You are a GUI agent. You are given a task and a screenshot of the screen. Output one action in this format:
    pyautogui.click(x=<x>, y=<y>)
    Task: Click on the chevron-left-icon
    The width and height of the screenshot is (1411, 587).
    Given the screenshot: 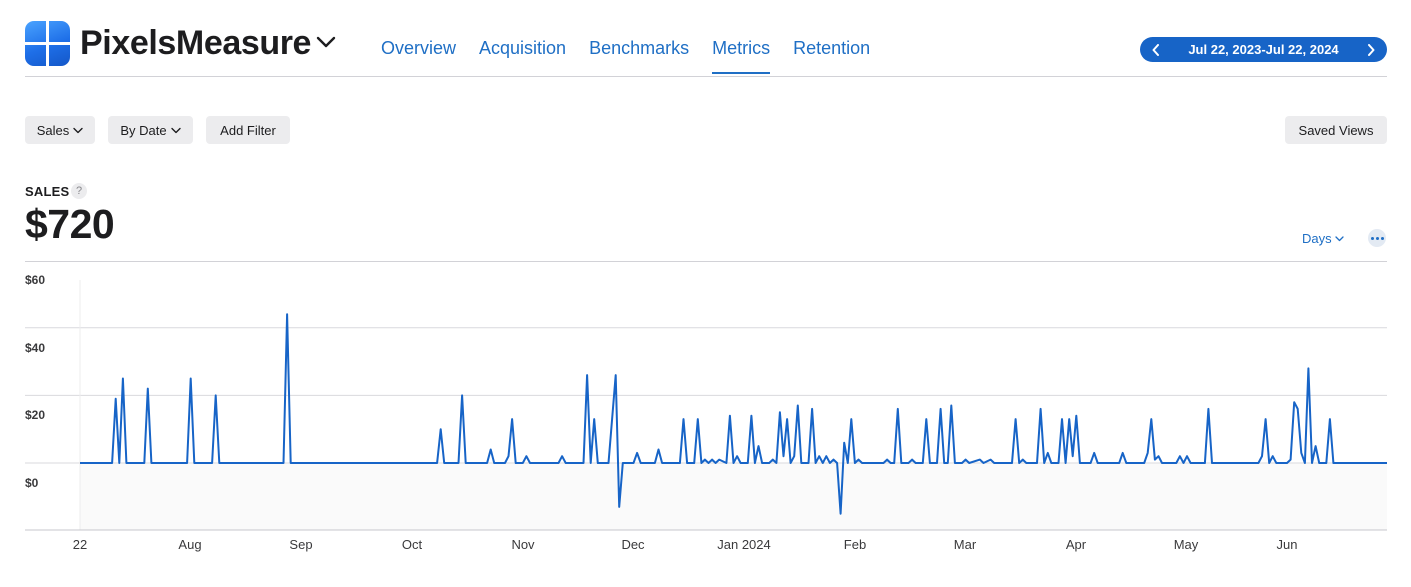 What is the action you would take?
    pyautogui.click(x=1156, y=50)
    